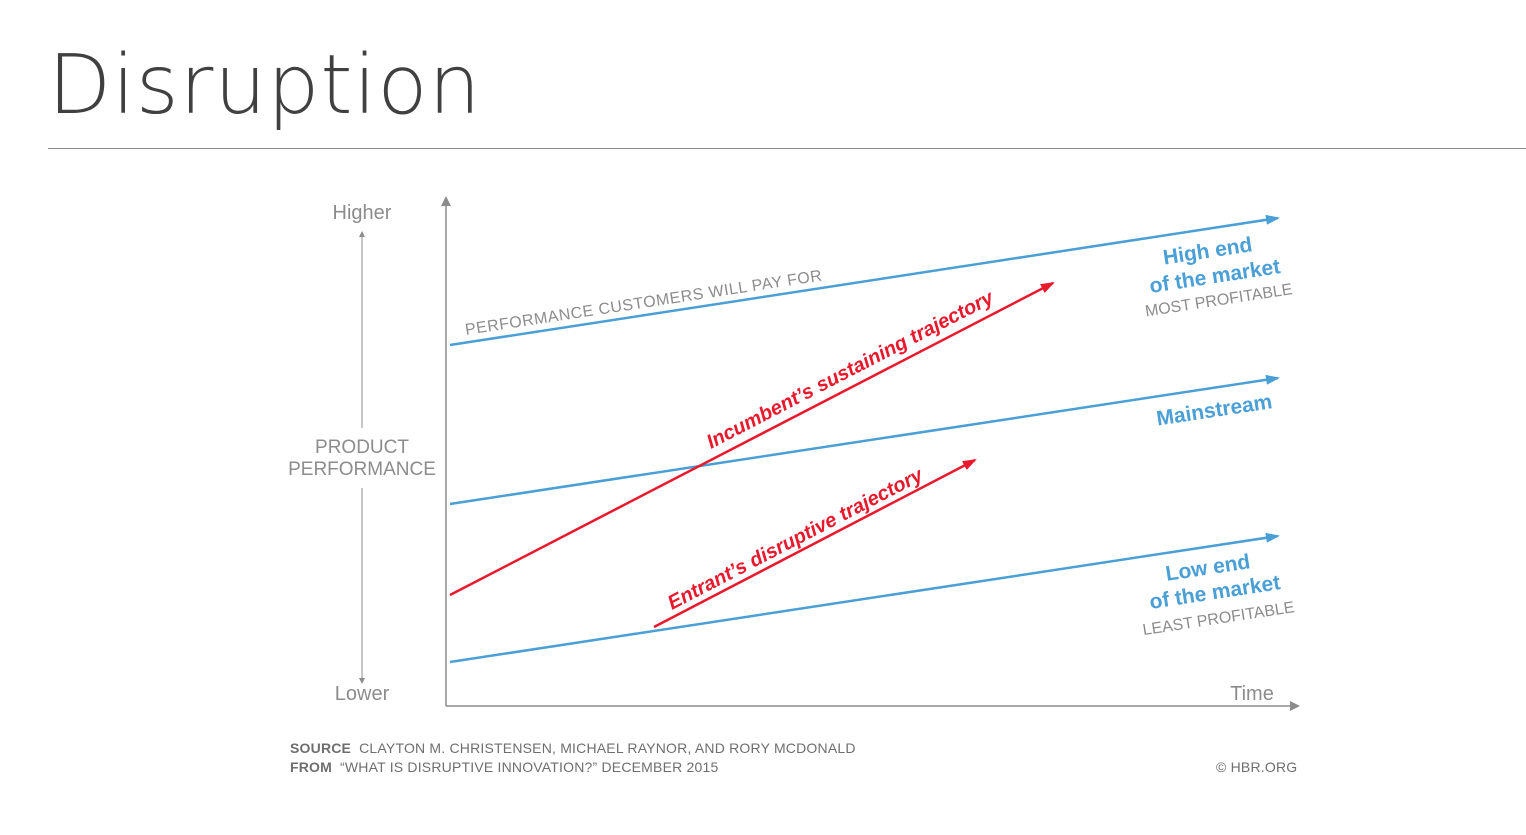 This screenshot has height=835, width=1526. Describe the element at coordinates (1252, 694) in the screenshot. I see `x-axis-time-label: Time` at that location.